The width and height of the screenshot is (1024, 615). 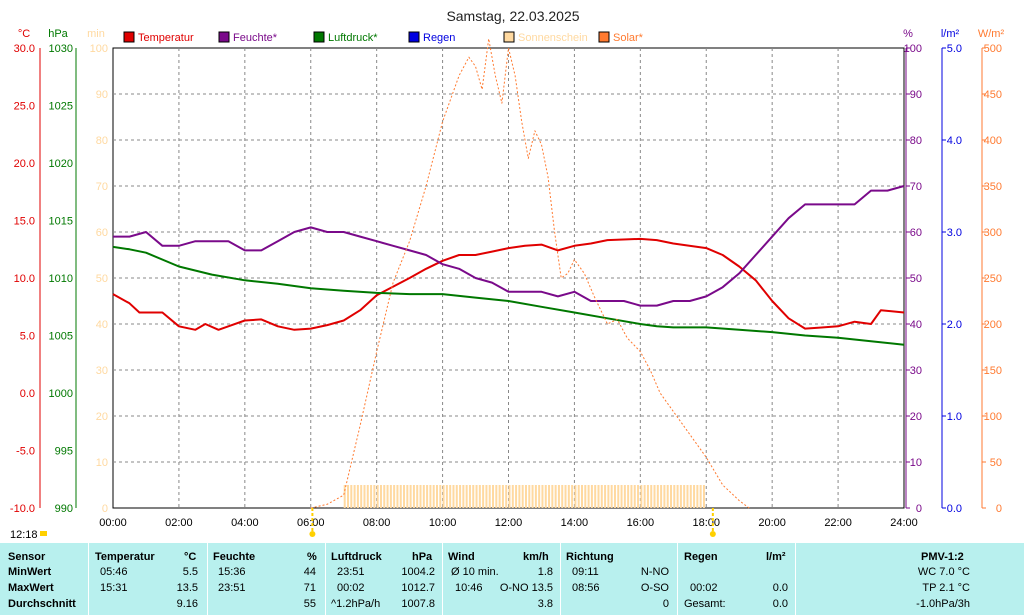 What do you see at coordinates (96, 34) in the screenshot?
I see `min-unit-label: min` at bounding box center [96, 34].